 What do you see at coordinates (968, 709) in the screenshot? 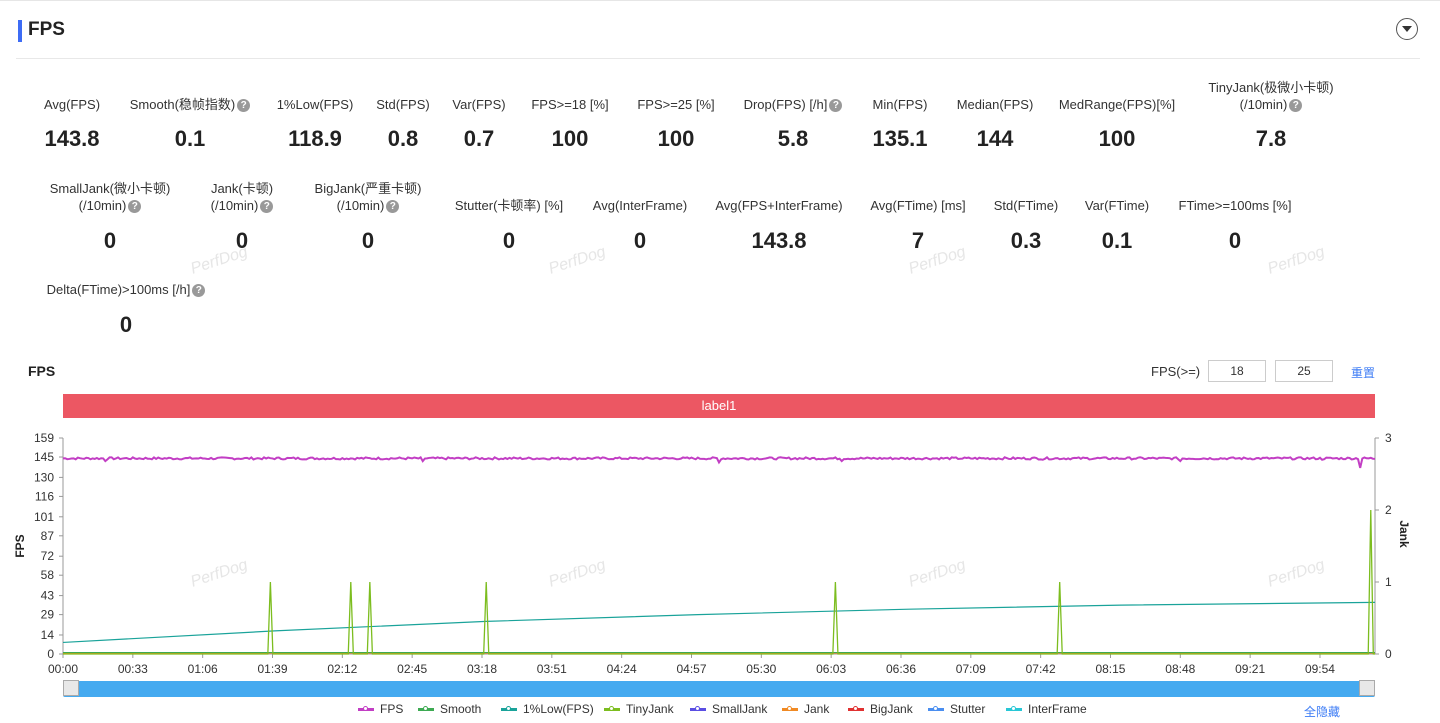
I see `legend-label: Stutter` at bounding box center [968, 709].